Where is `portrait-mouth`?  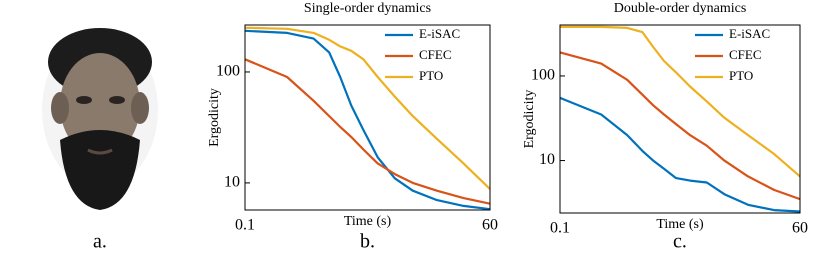 portrait-mouth is located at coordinates (100, 151).